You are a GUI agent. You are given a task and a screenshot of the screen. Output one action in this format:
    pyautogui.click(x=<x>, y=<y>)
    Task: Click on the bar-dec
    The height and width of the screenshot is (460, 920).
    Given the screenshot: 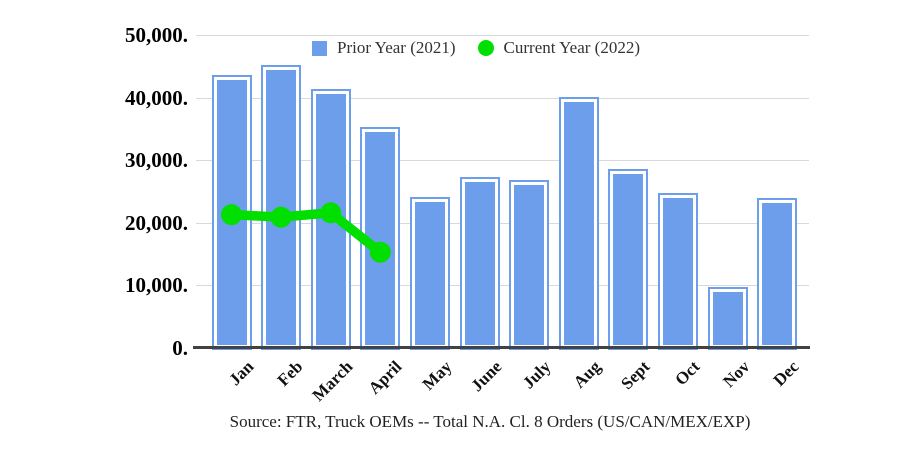 What is the action you would take?
    pyautogui.click(x=777, y=274)
    